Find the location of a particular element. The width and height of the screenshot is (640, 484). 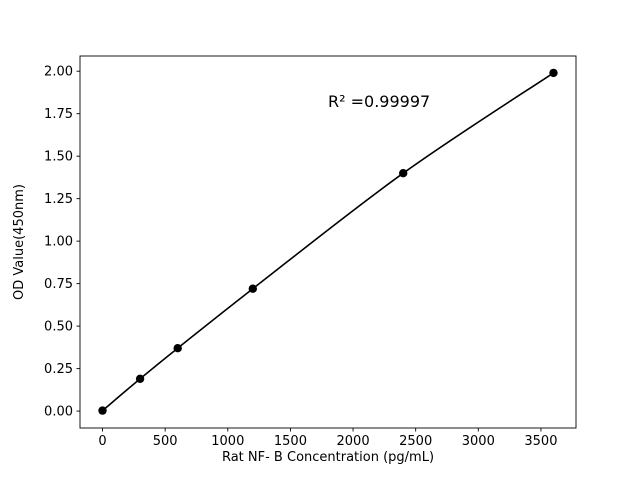

x-tick-label: 500 is located at coordinates (165, 441).